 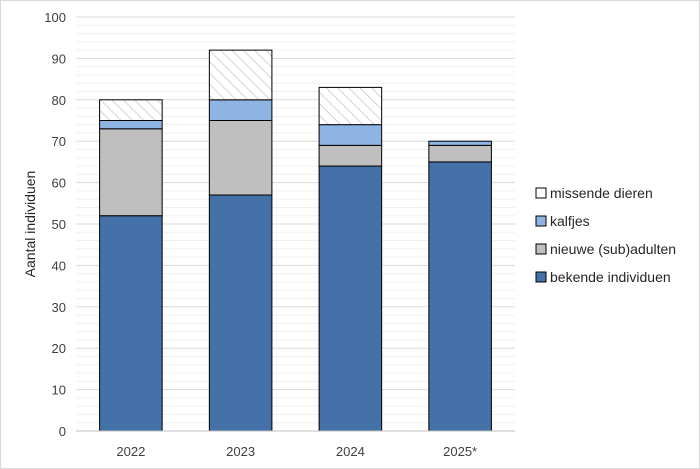 What do you see at coordinates (30, 224) in the screenshot?
I see `y-axis-label: Aantal individuen` at bounding box center [30, 224].